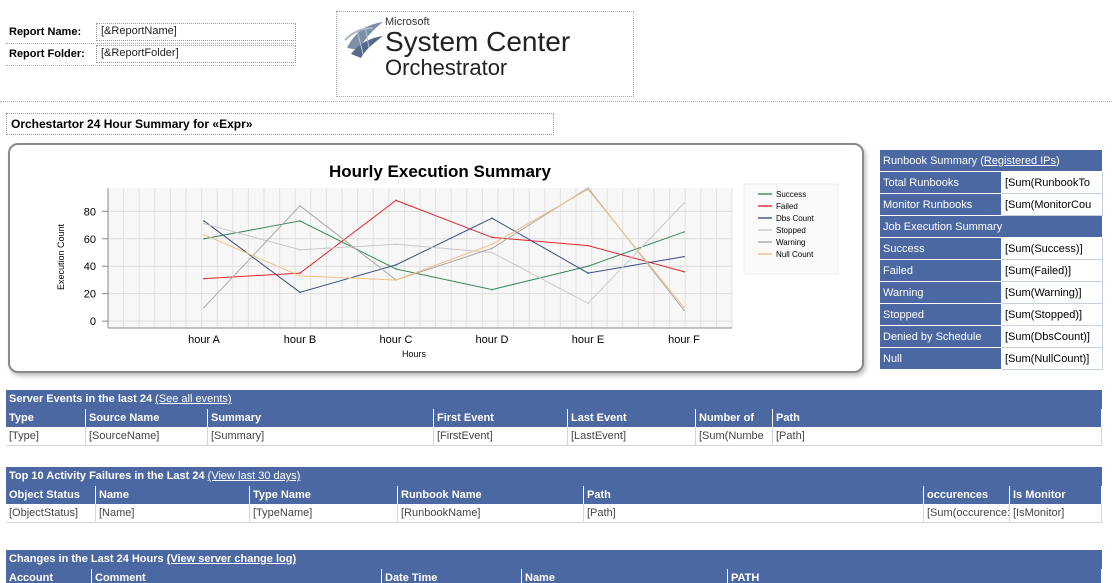  Describe the element at coordinates (791, 242) in the screenshot. I see `legend-entry: Warning` at that location.